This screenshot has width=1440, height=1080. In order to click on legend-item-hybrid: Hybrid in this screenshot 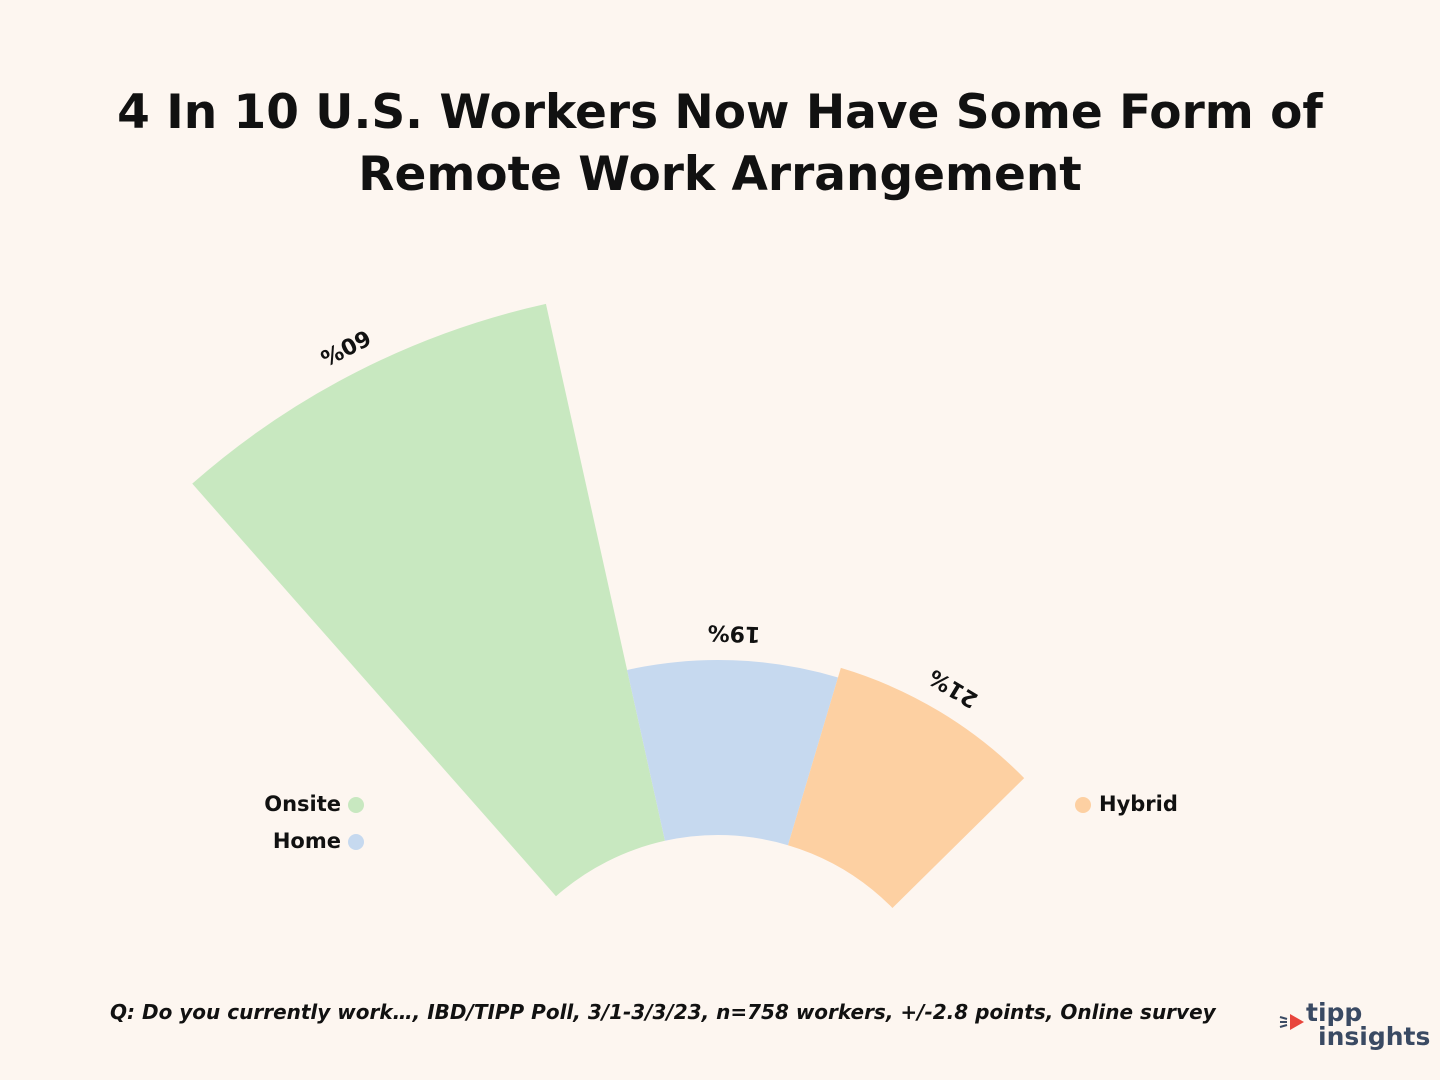, I will do `click(1126, 804)`.